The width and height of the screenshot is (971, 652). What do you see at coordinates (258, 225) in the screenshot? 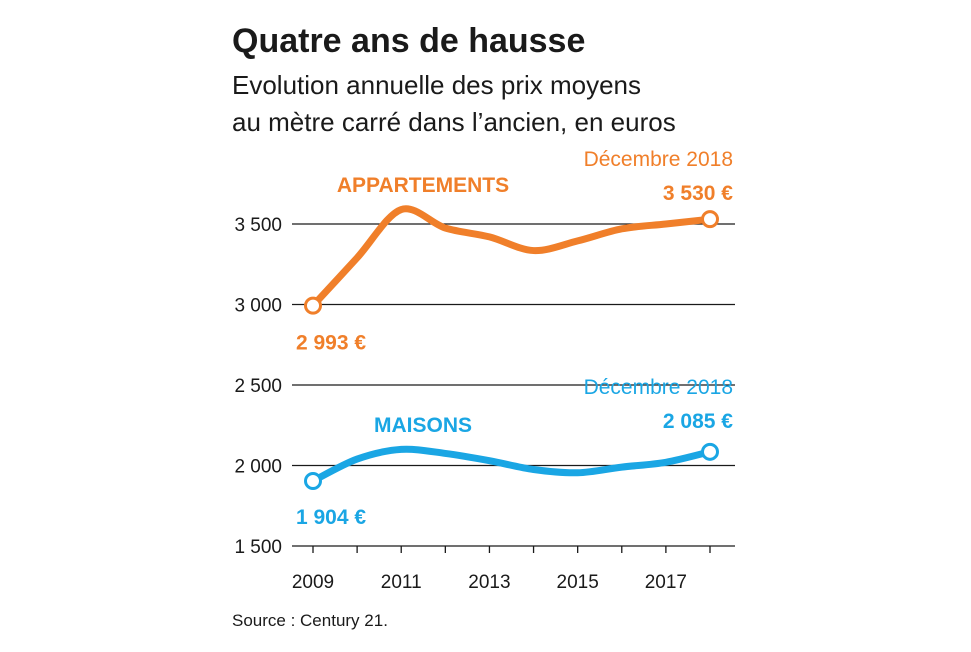
I see `y-tick-label: 3 500` at bounding box center [258, 225].